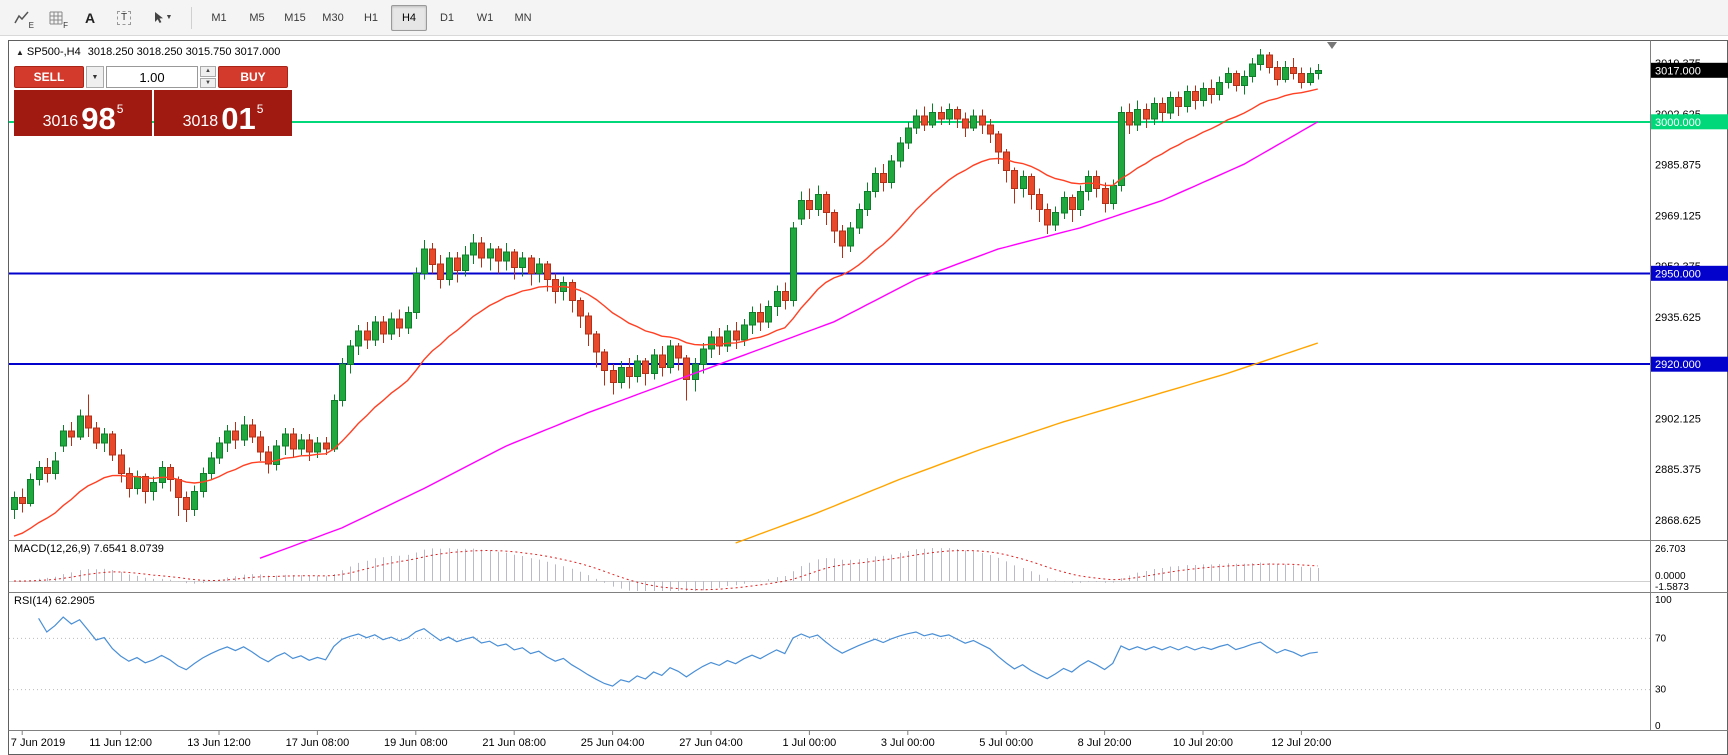  Describe the element at coordinates (1672, 587) in the screenshot. I see `svg-text: -1.5873` at that location.